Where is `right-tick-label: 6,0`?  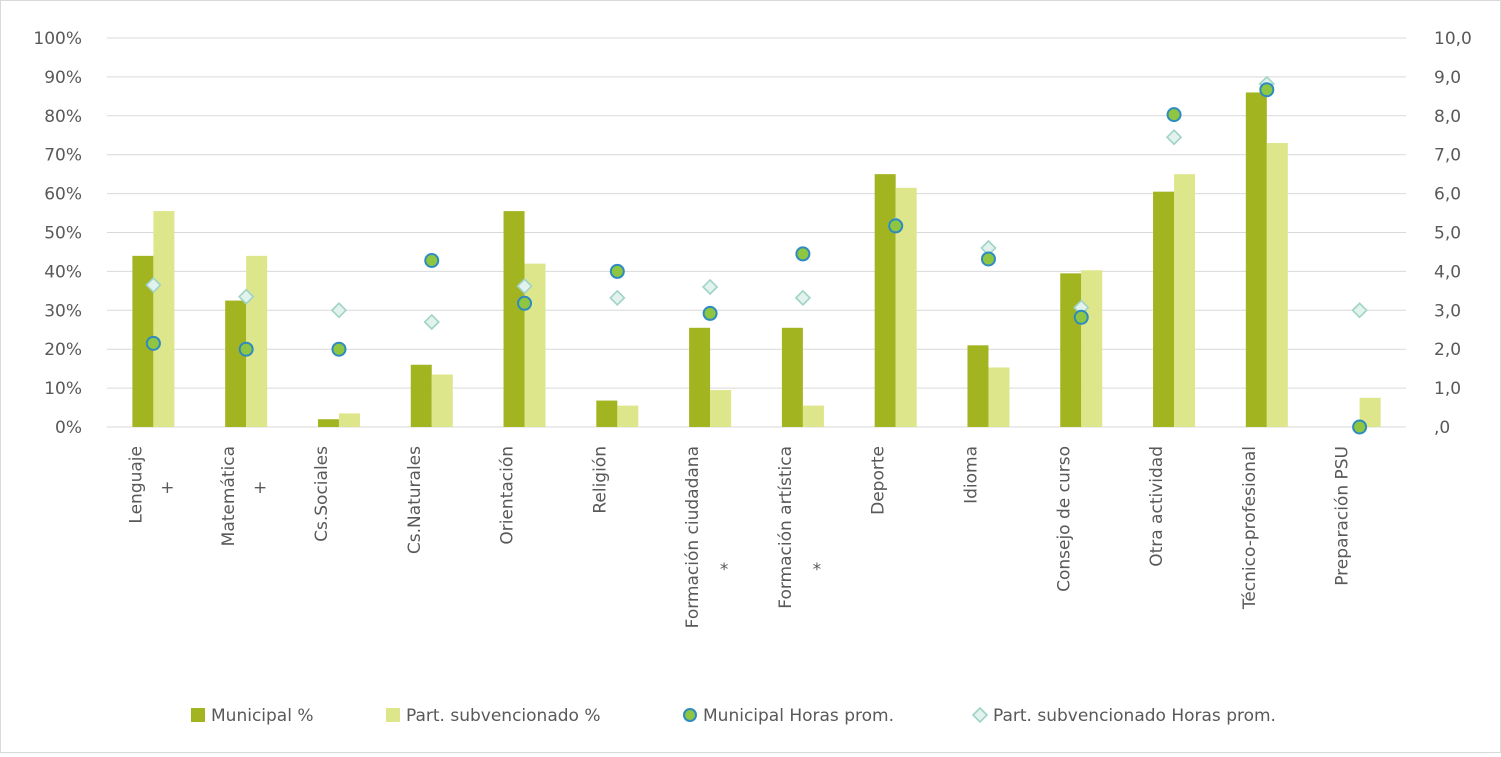 right-tick-label: 6,0 is located at coordinates (1447, 195).